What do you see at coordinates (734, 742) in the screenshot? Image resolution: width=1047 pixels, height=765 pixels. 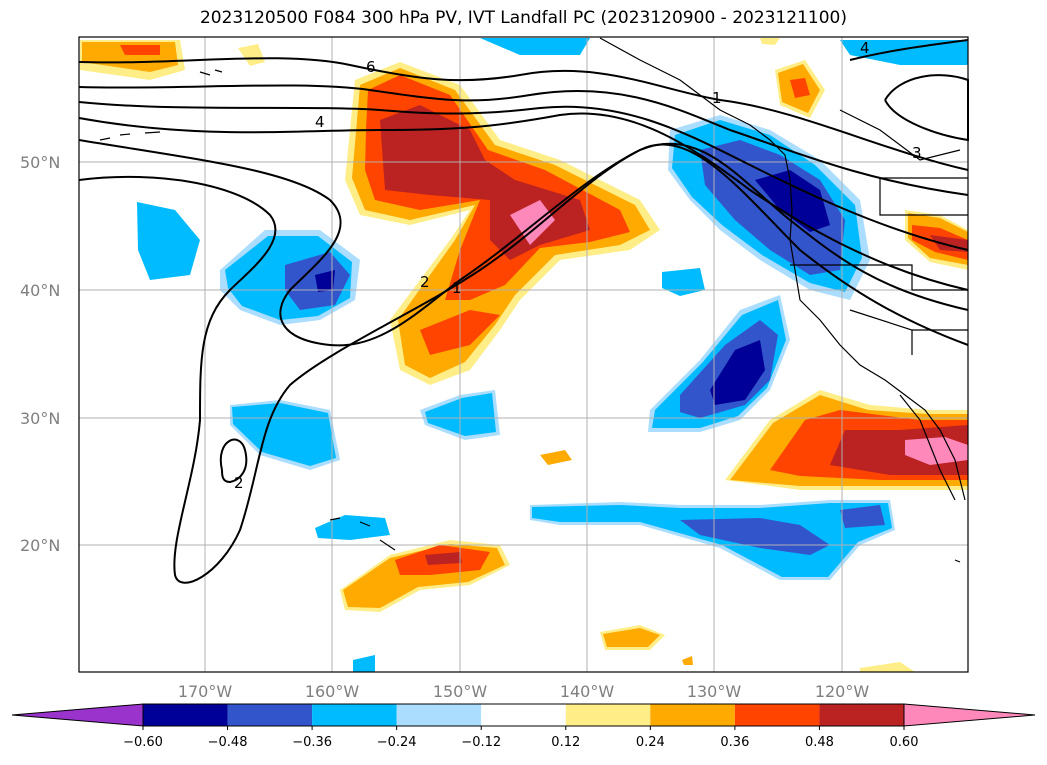 I see `colorbar-tick-label: 0.36` at bounding box center [734, 742].